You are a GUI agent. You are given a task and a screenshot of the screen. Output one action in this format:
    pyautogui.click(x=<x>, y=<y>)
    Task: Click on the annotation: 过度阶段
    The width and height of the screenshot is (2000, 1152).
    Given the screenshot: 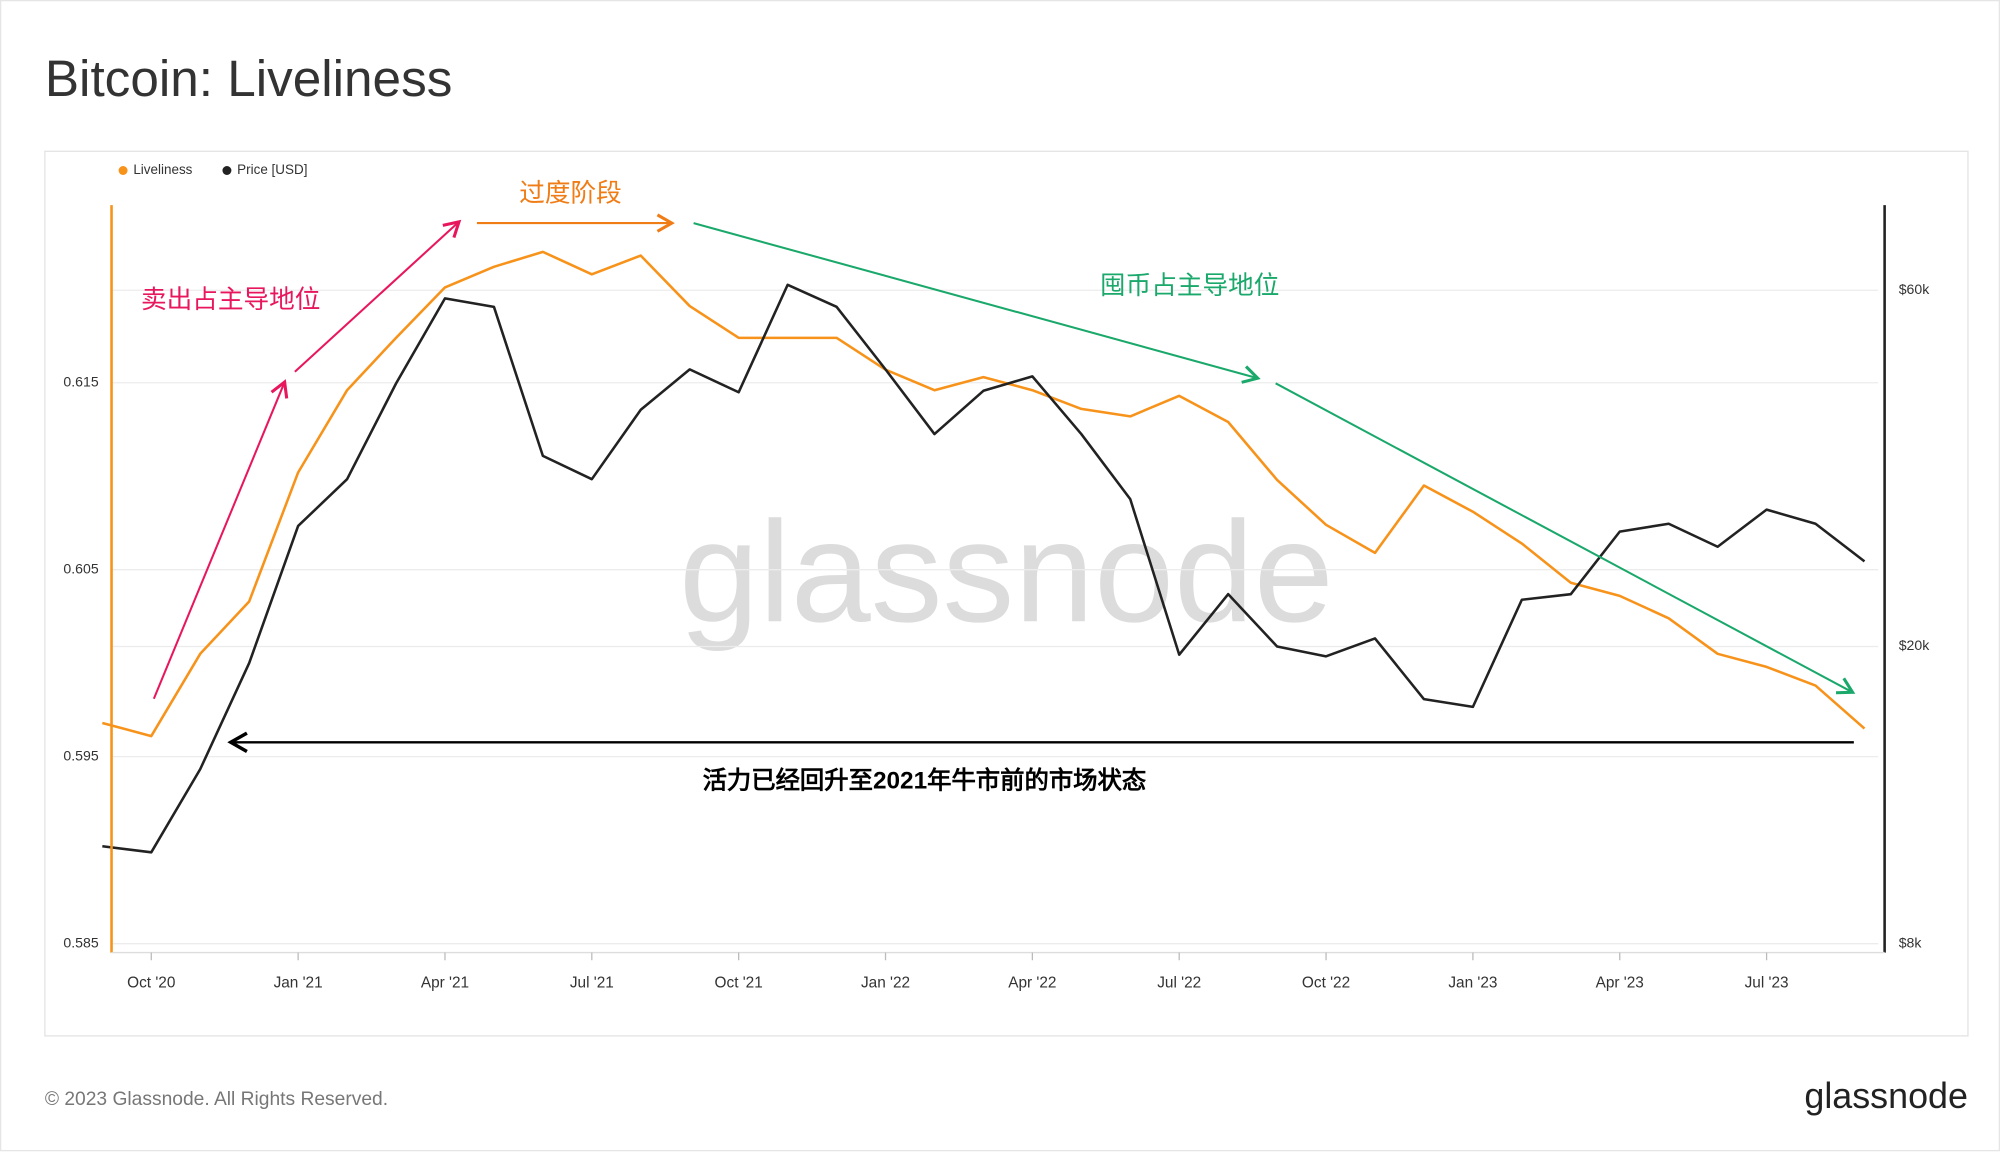 What is the action you would take?
    pyautogui.click(x=570, y=193)
    